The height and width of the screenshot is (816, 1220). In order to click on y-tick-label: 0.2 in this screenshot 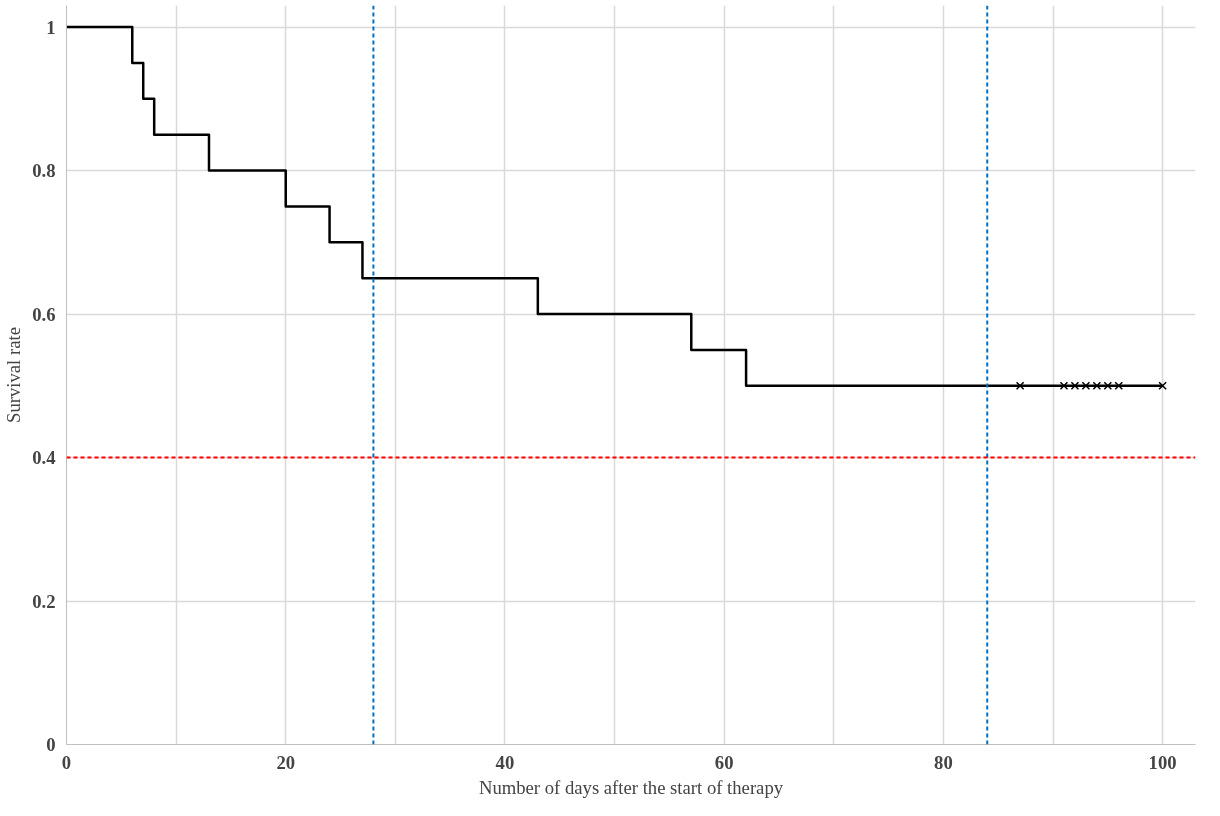, I will do `click(44, 601)`.